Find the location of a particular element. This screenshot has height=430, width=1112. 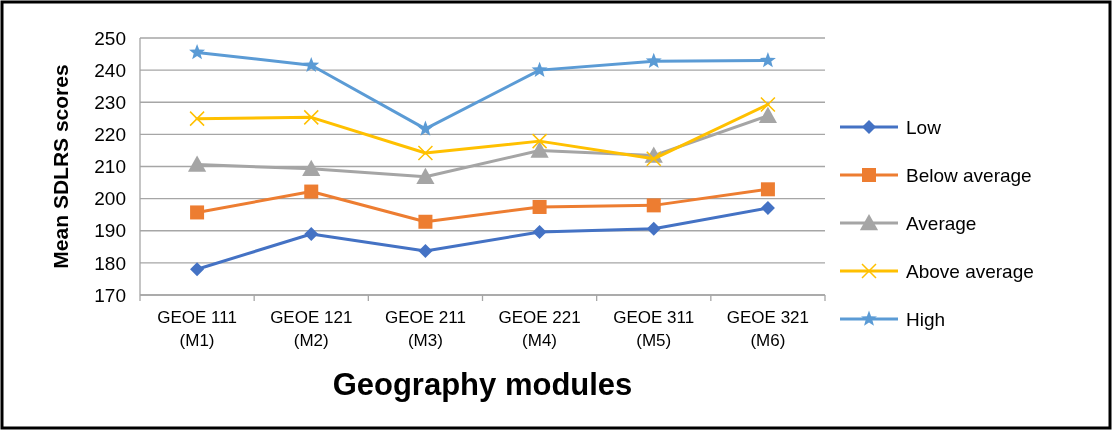

y-tick-label: 190 is located at coordinates (110, 231).